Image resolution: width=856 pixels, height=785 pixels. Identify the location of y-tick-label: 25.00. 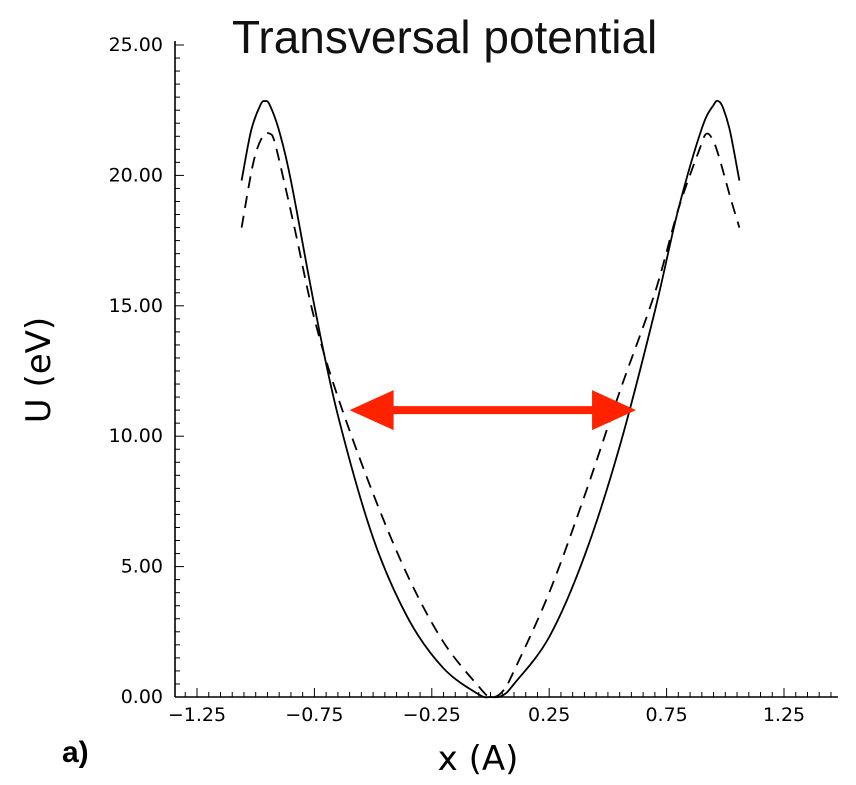
(136, 45).